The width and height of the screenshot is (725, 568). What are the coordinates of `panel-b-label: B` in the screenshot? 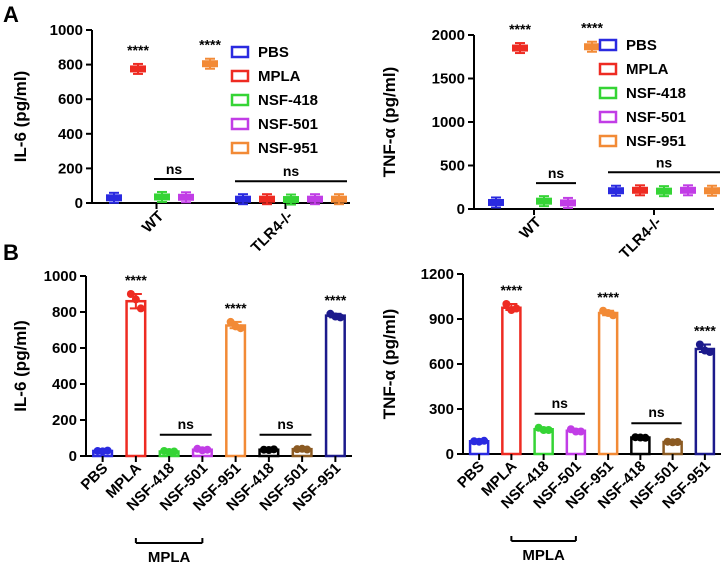 It's located at (11, 252).